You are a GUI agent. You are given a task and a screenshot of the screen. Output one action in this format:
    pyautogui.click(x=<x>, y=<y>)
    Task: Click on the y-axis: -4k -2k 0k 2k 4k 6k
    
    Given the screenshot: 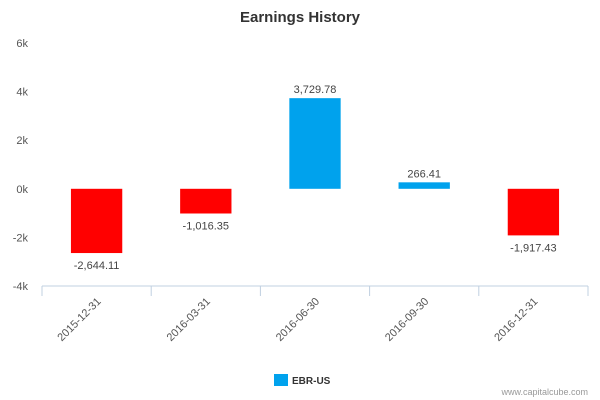 What is the action you would take?
    pyautogui.click(x=21, y=165)
    